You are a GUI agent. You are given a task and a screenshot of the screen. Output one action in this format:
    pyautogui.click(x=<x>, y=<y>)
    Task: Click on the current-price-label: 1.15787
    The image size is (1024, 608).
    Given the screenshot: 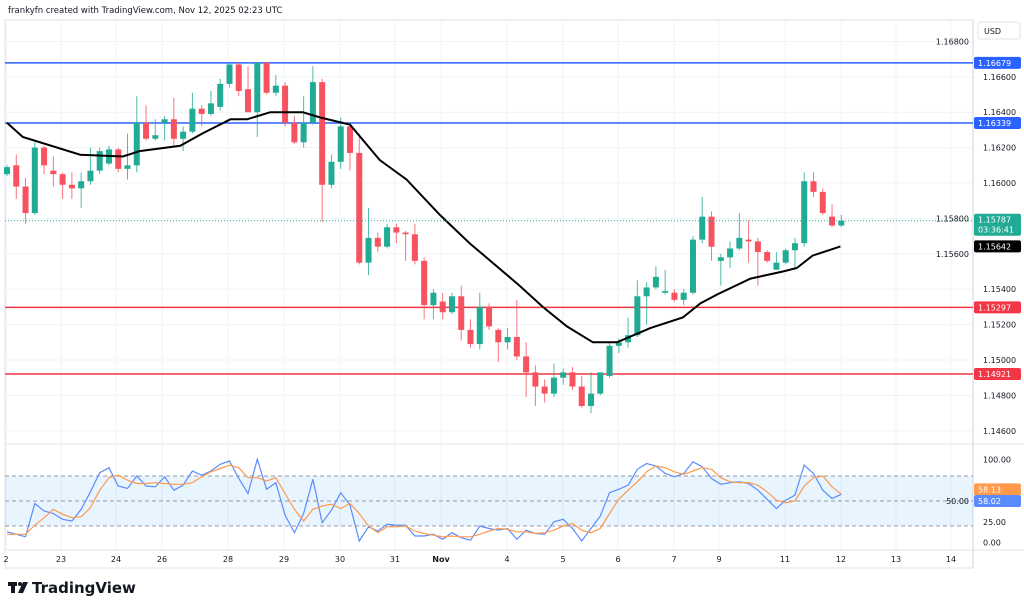 What is the action you would take?
    pyautogui.click(x=994, y=220)
    